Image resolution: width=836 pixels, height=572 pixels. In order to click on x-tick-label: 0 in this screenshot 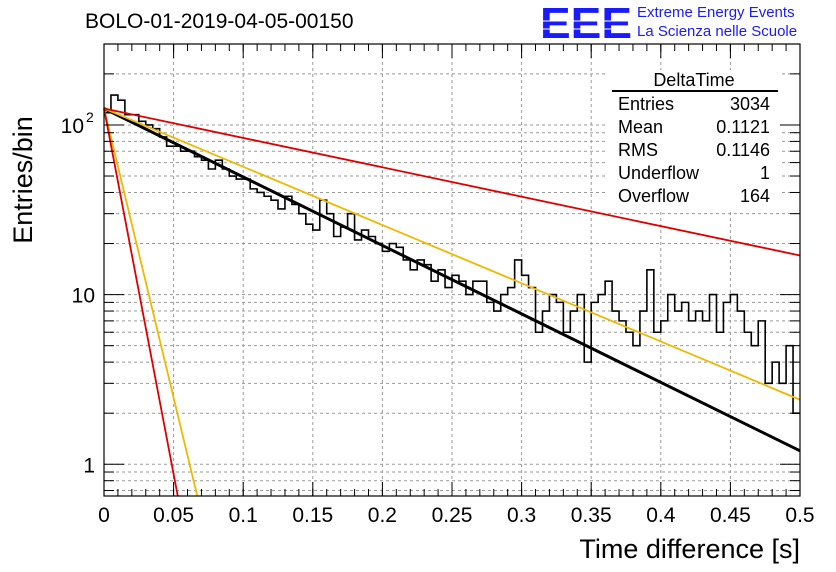, I will do `click(104, 515)`.